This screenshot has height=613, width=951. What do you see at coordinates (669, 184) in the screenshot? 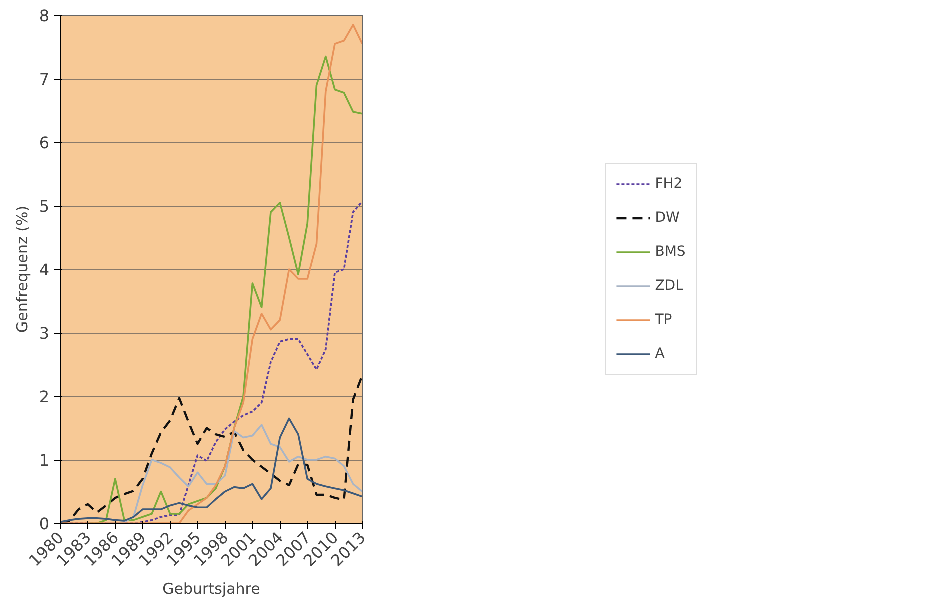
I see `legend-label: FH2` at bounding box center [669, 184].